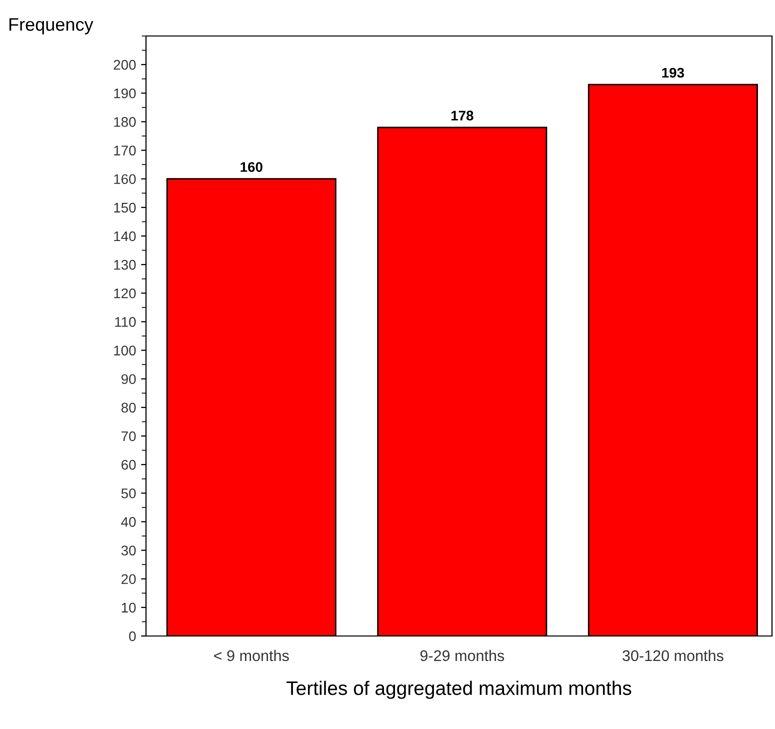  Describe the element at coordinates (129, 607) in the screenshot. I see `y-tick-label: 10` at that location.